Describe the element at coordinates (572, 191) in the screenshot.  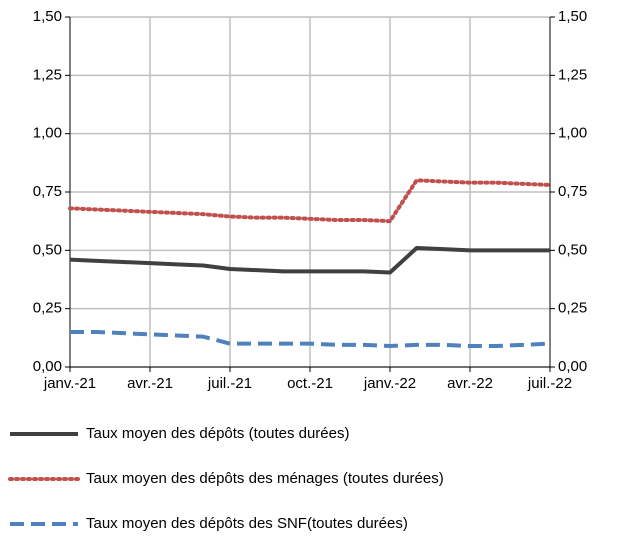
I see `y2-tick-label: 0,75` at that location.